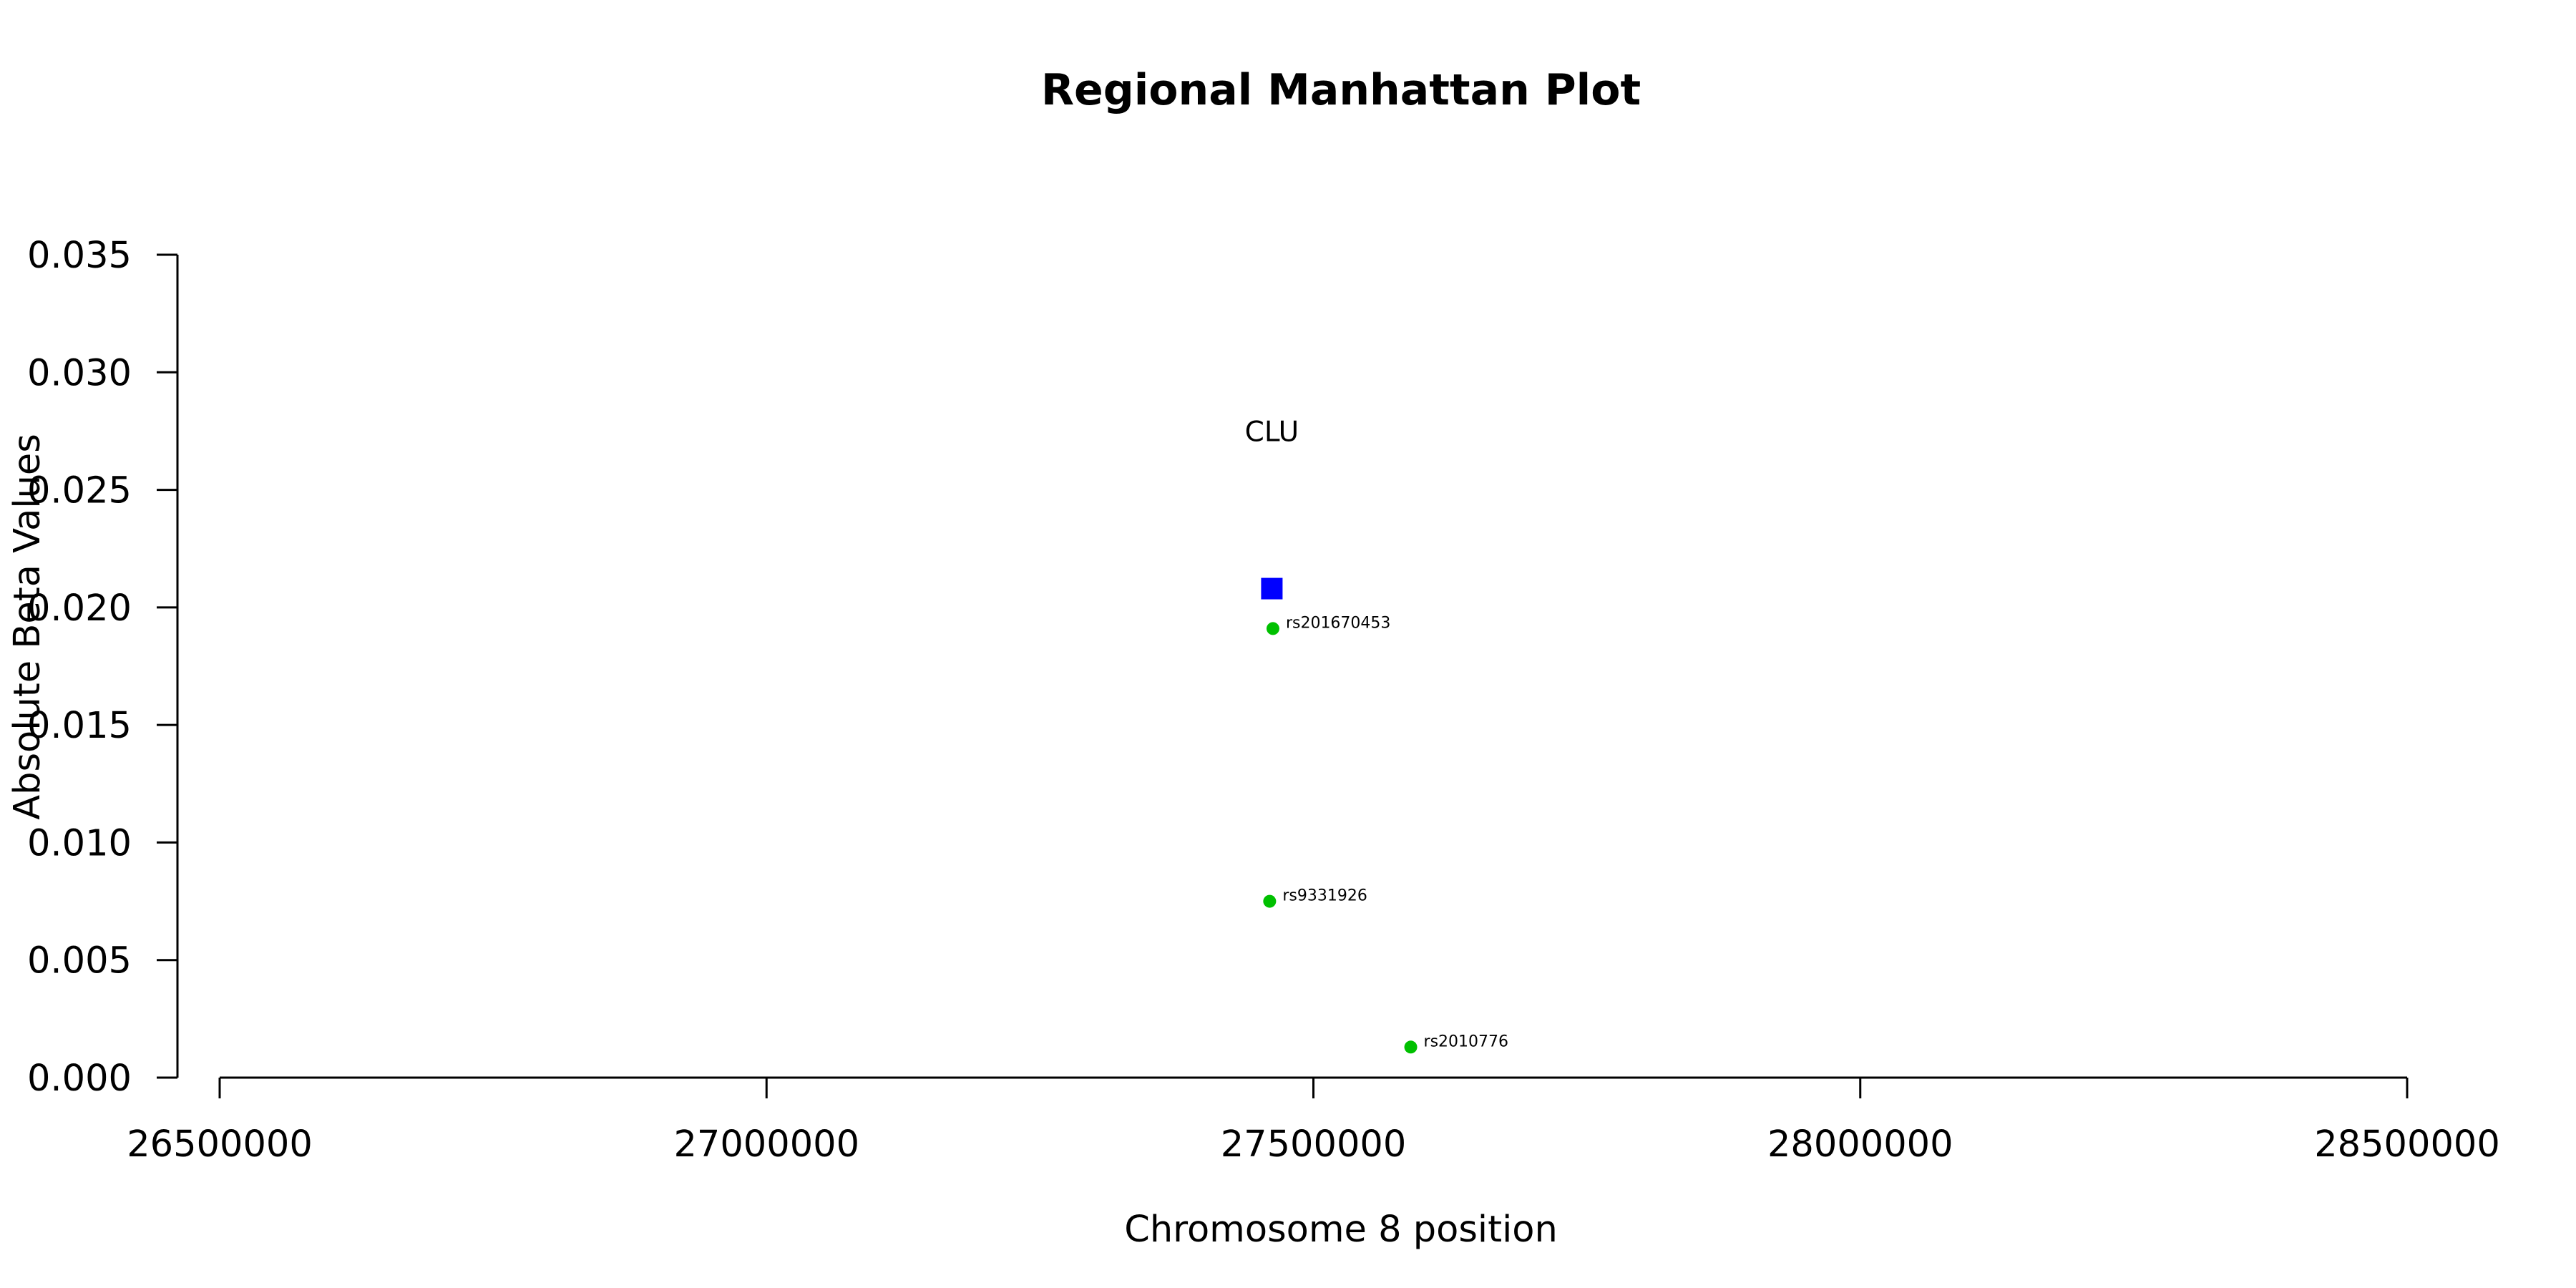  What do you see at coordinates (1338, 623) in the screenshot?
I see `snp-label: rs201670453` at bounding box center [1338, 623].